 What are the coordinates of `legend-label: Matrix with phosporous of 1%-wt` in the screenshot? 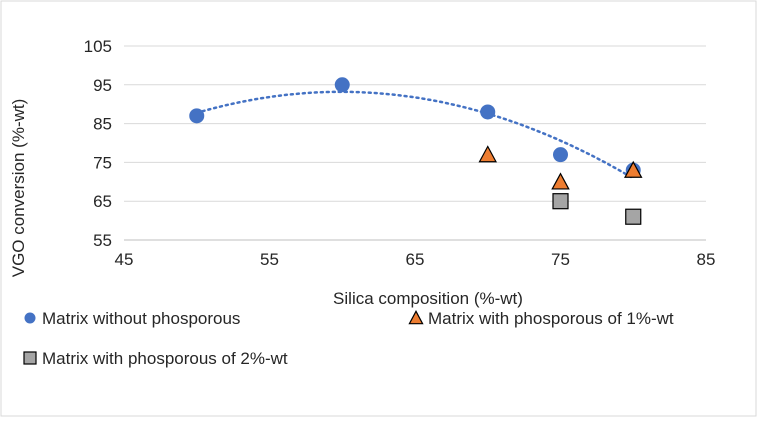 It's located at (551, 318).